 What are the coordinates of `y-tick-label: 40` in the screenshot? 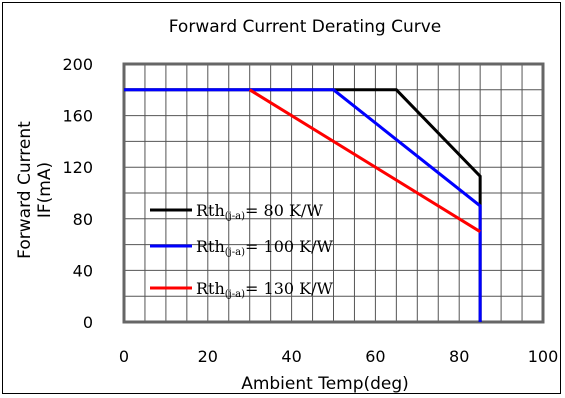 It's located at (83, 270).